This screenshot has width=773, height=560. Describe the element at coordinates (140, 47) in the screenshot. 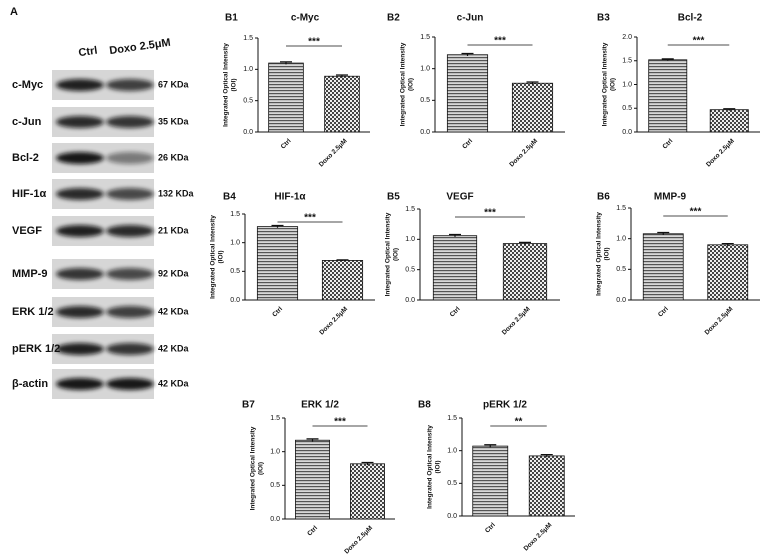

I see `lane-label: Doxo 2.5μM` at that location.